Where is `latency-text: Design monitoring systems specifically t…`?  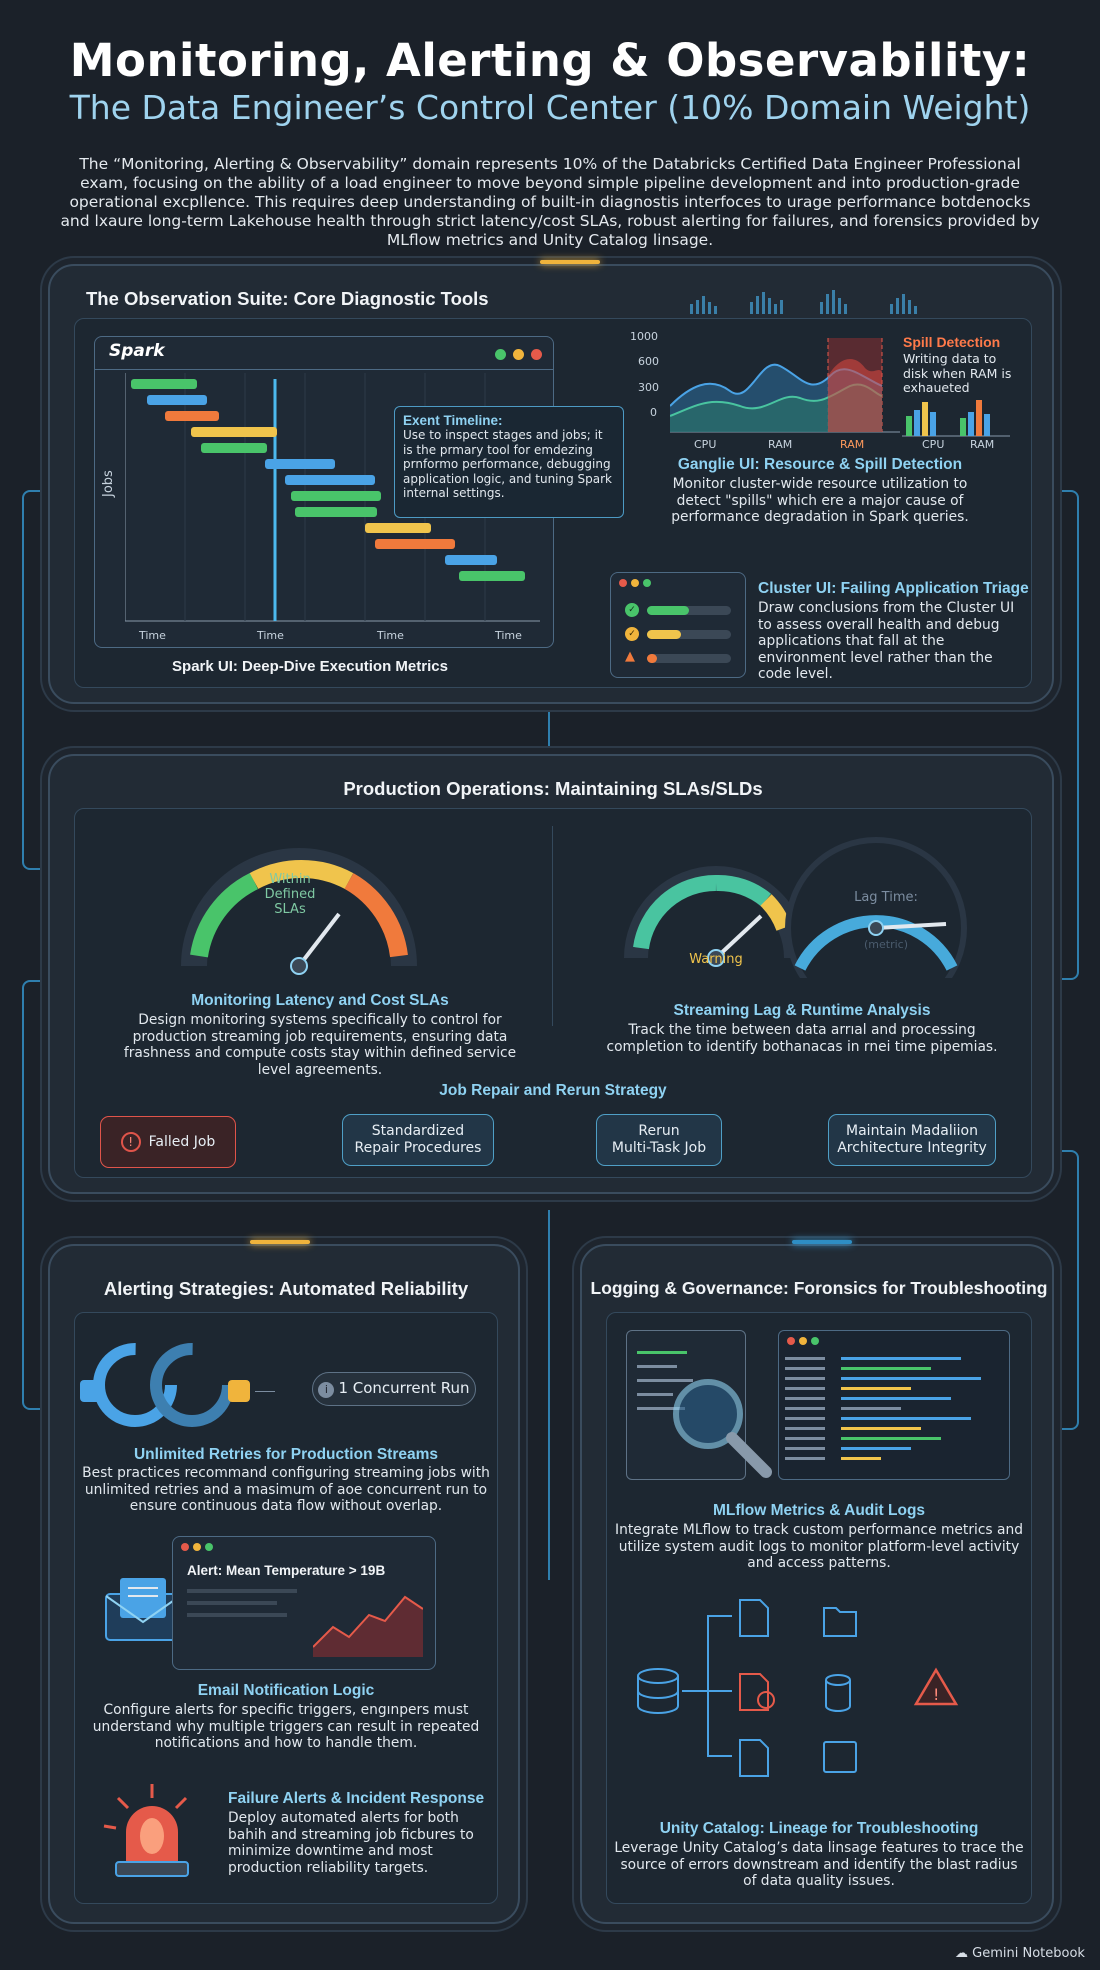
latency-text: Design monitoring systems specifically t… is located at coordinates (320, 1045).